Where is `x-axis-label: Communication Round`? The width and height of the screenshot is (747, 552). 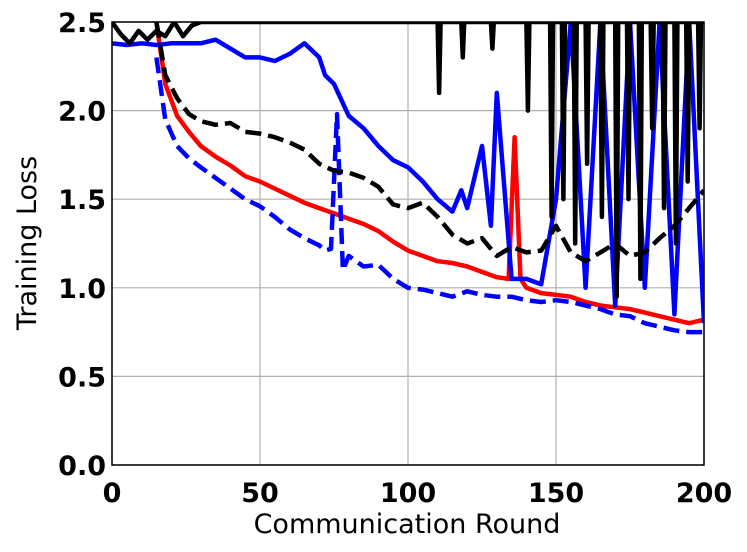
x-axis-label: Communication Round is located at coordinates (407, 524).